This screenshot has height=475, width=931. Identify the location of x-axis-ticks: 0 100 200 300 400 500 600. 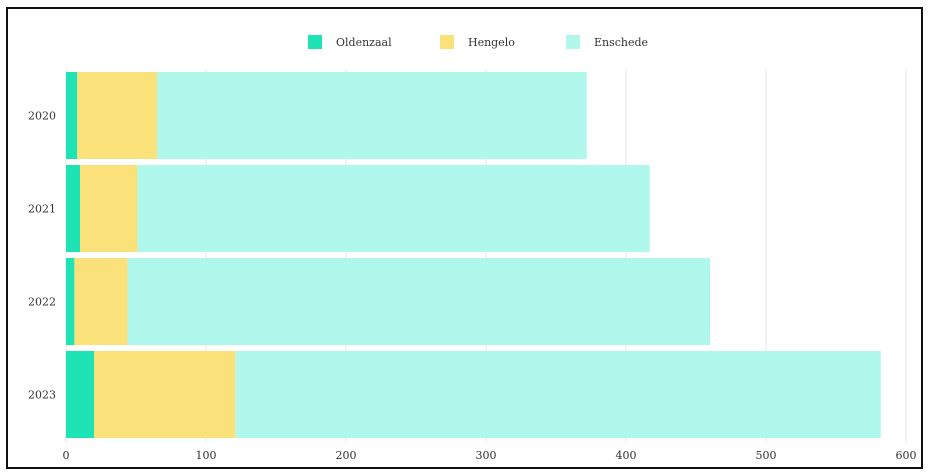
(490, 455).